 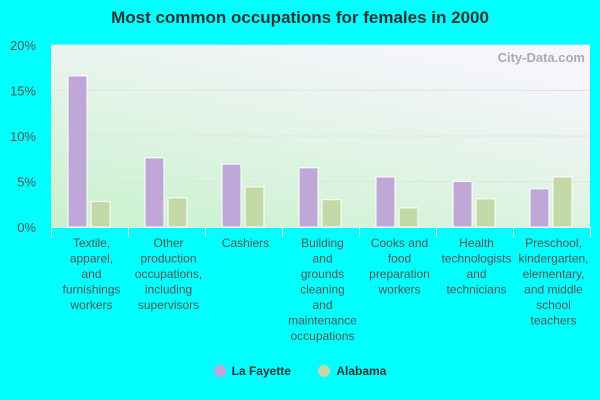 What do you see at coordinates (322, 336) in the screenshot?
I see `x-tick-label: occupations` at bounding box center [322, 336].